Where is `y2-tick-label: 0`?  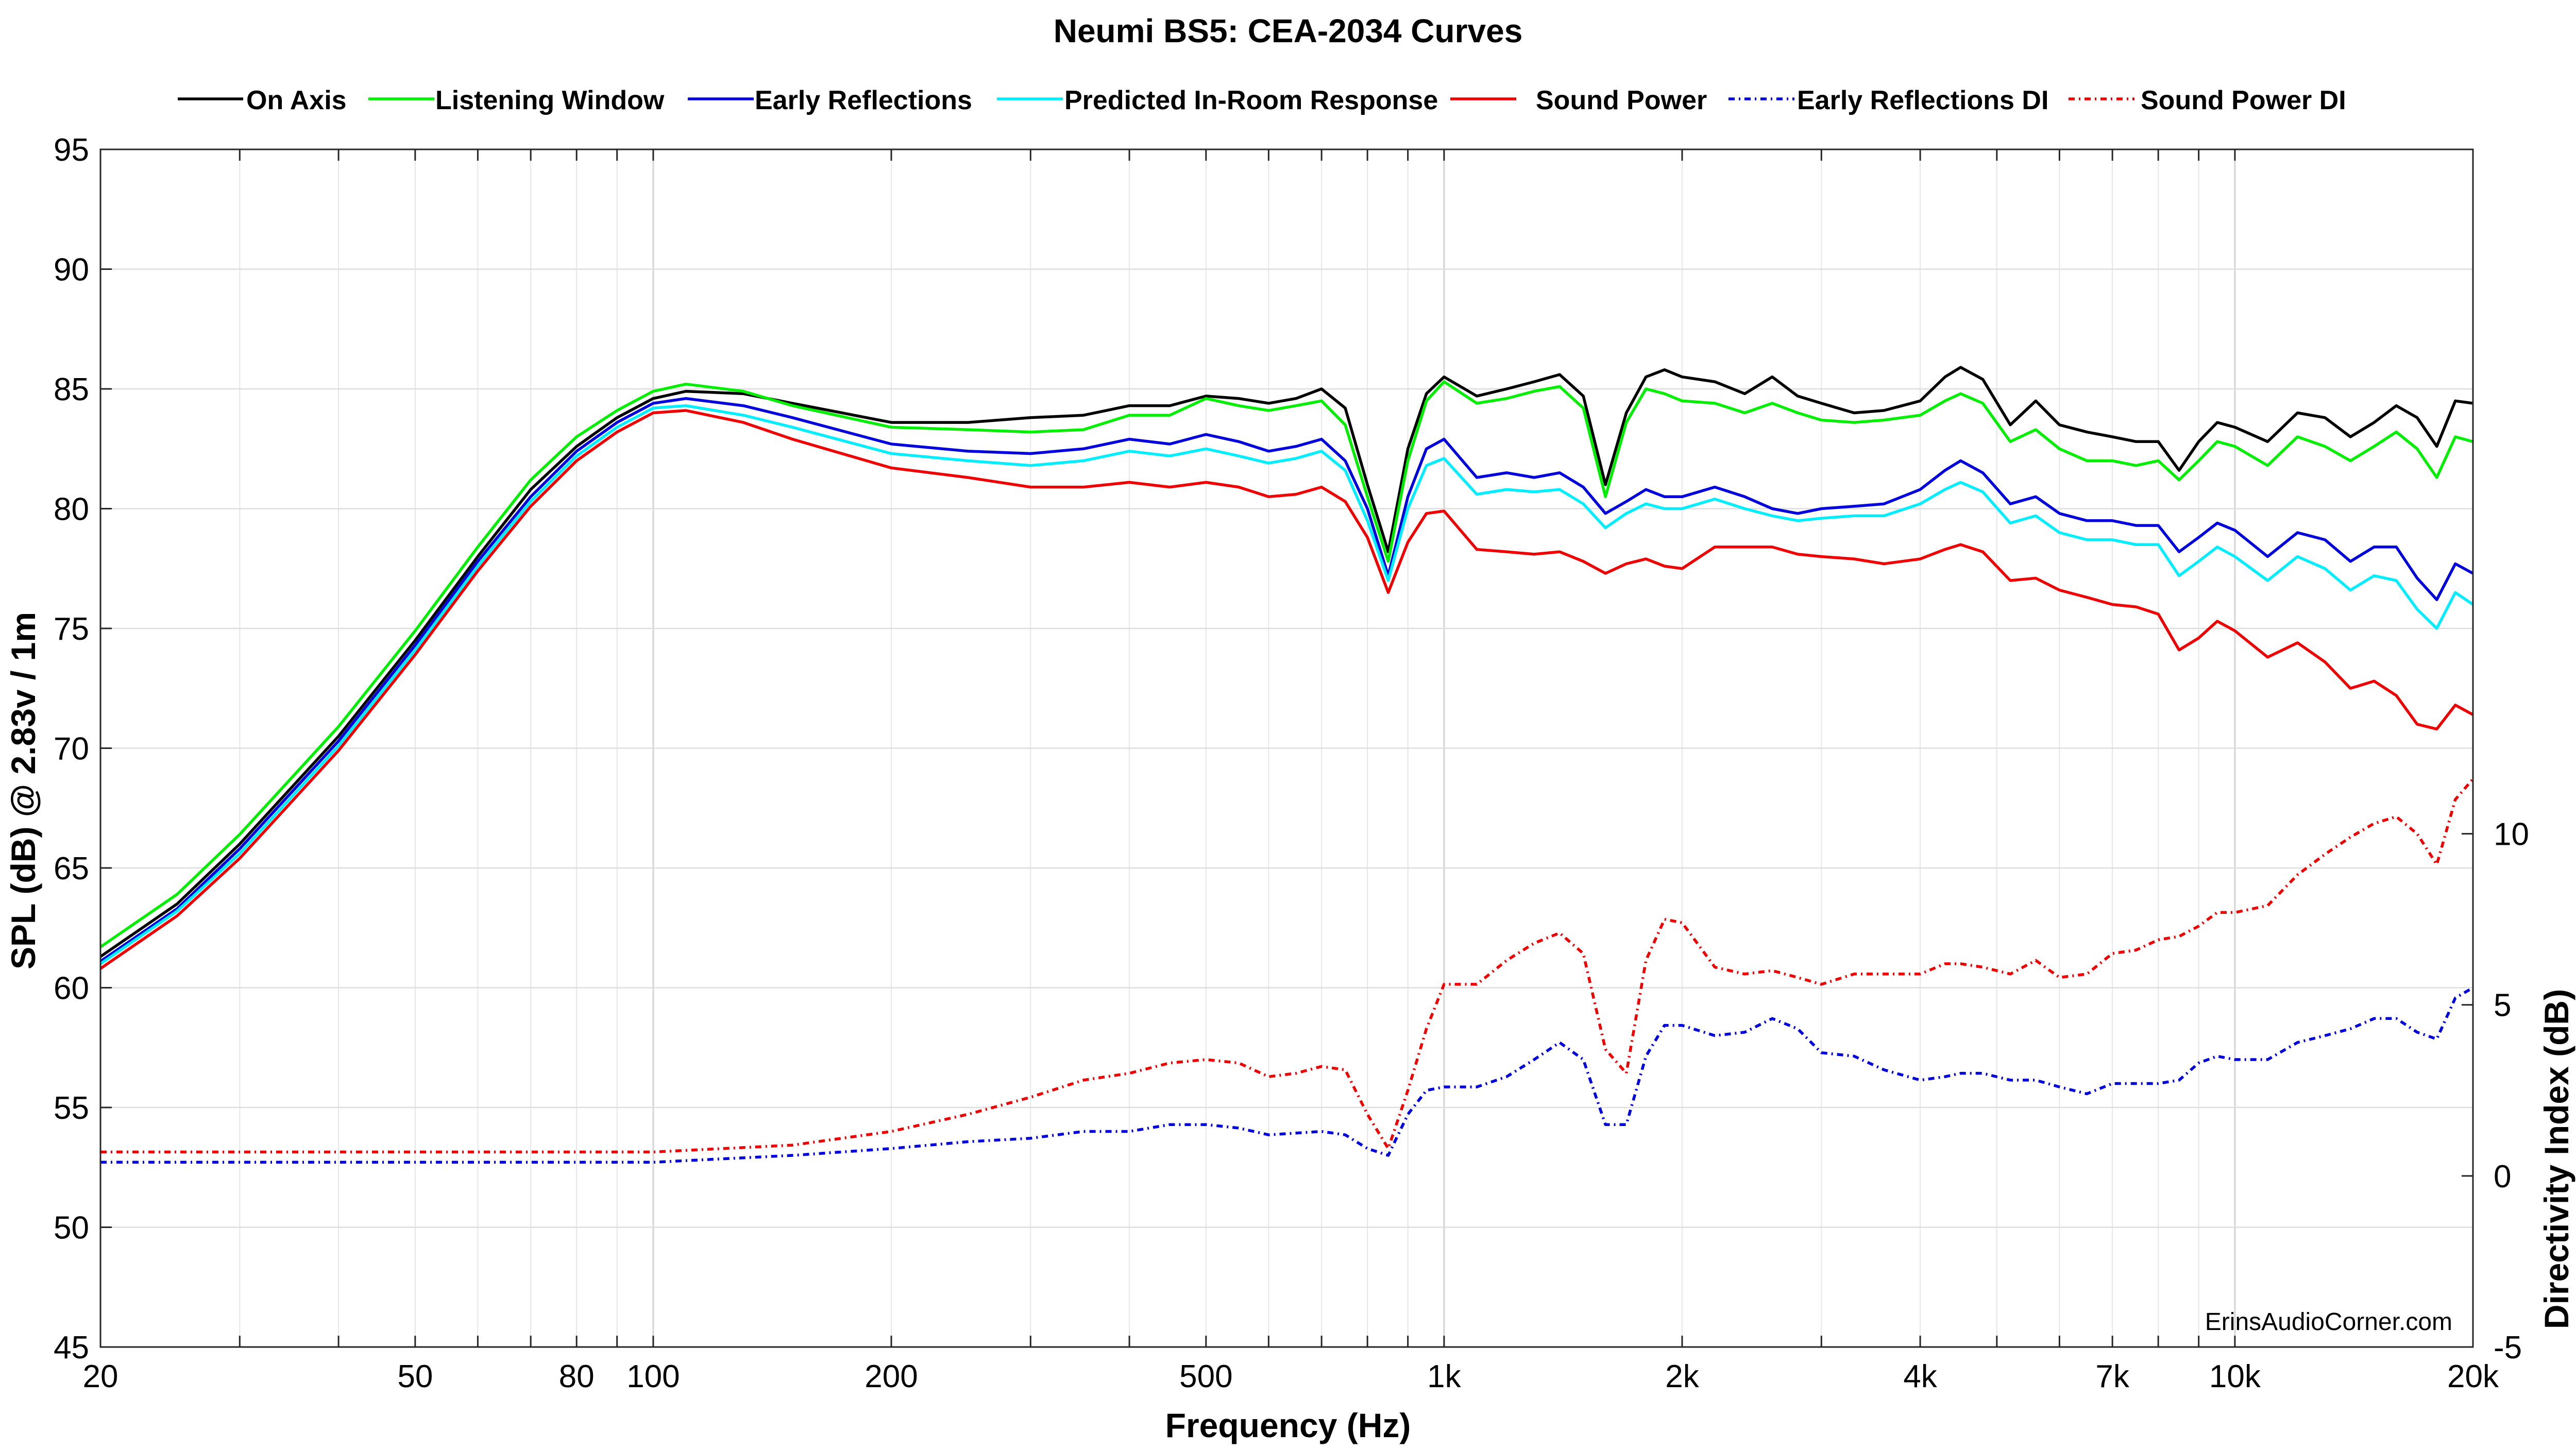
y2-tick-label: 0 is located at coordinates (2502, 1177).